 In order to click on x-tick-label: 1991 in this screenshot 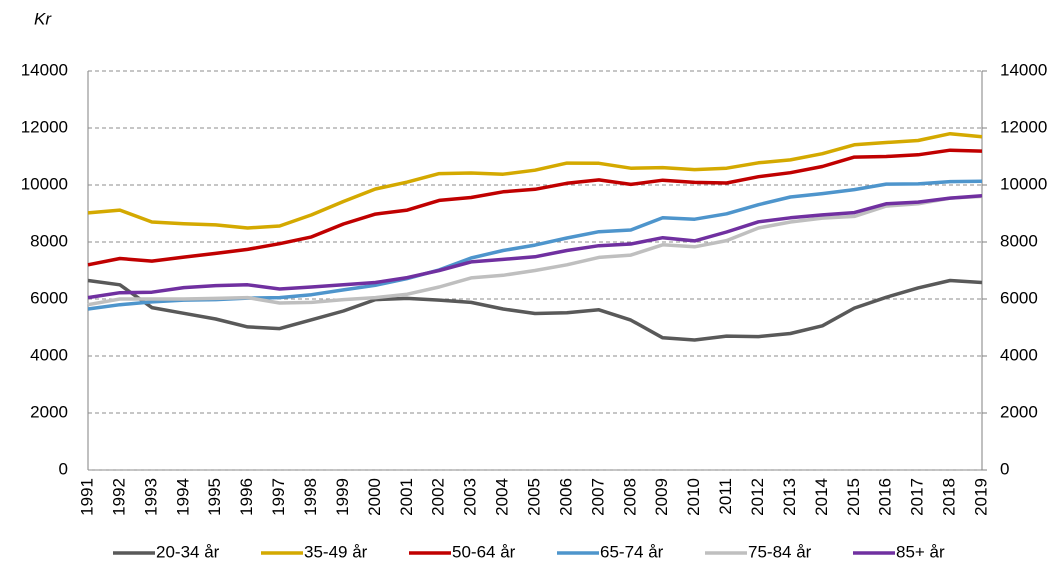, I will do `click(86, 497)`.